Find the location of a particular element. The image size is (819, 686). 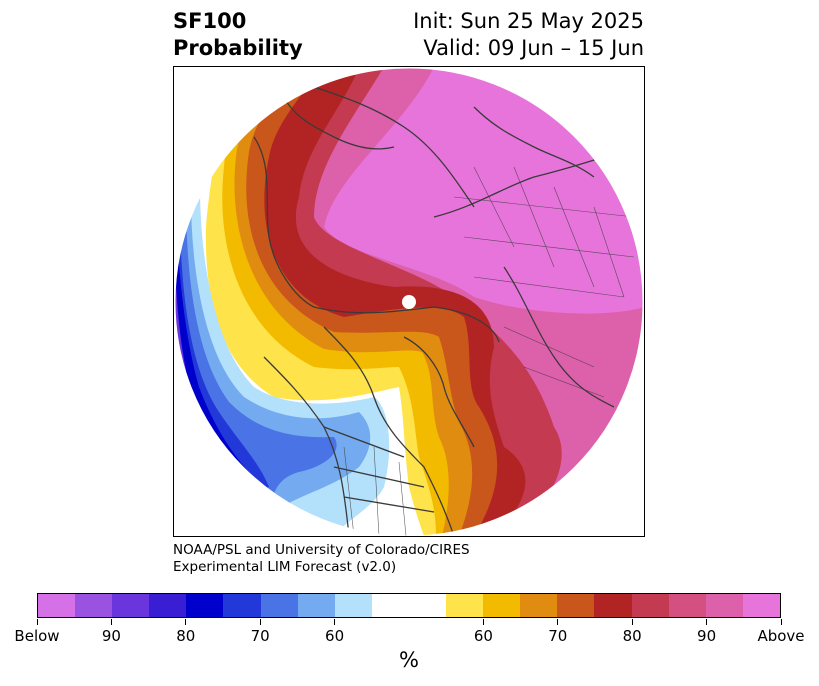

title-block: SF100 Probability is located at coordinates (238, 35).